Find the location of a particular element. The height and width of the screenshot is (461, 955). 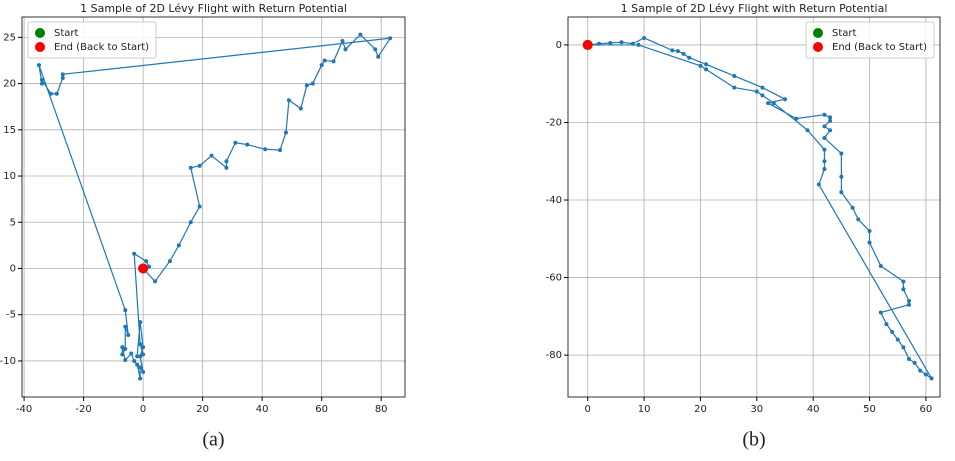

x-tick-label: -20 is located at coordinates (83, 409).